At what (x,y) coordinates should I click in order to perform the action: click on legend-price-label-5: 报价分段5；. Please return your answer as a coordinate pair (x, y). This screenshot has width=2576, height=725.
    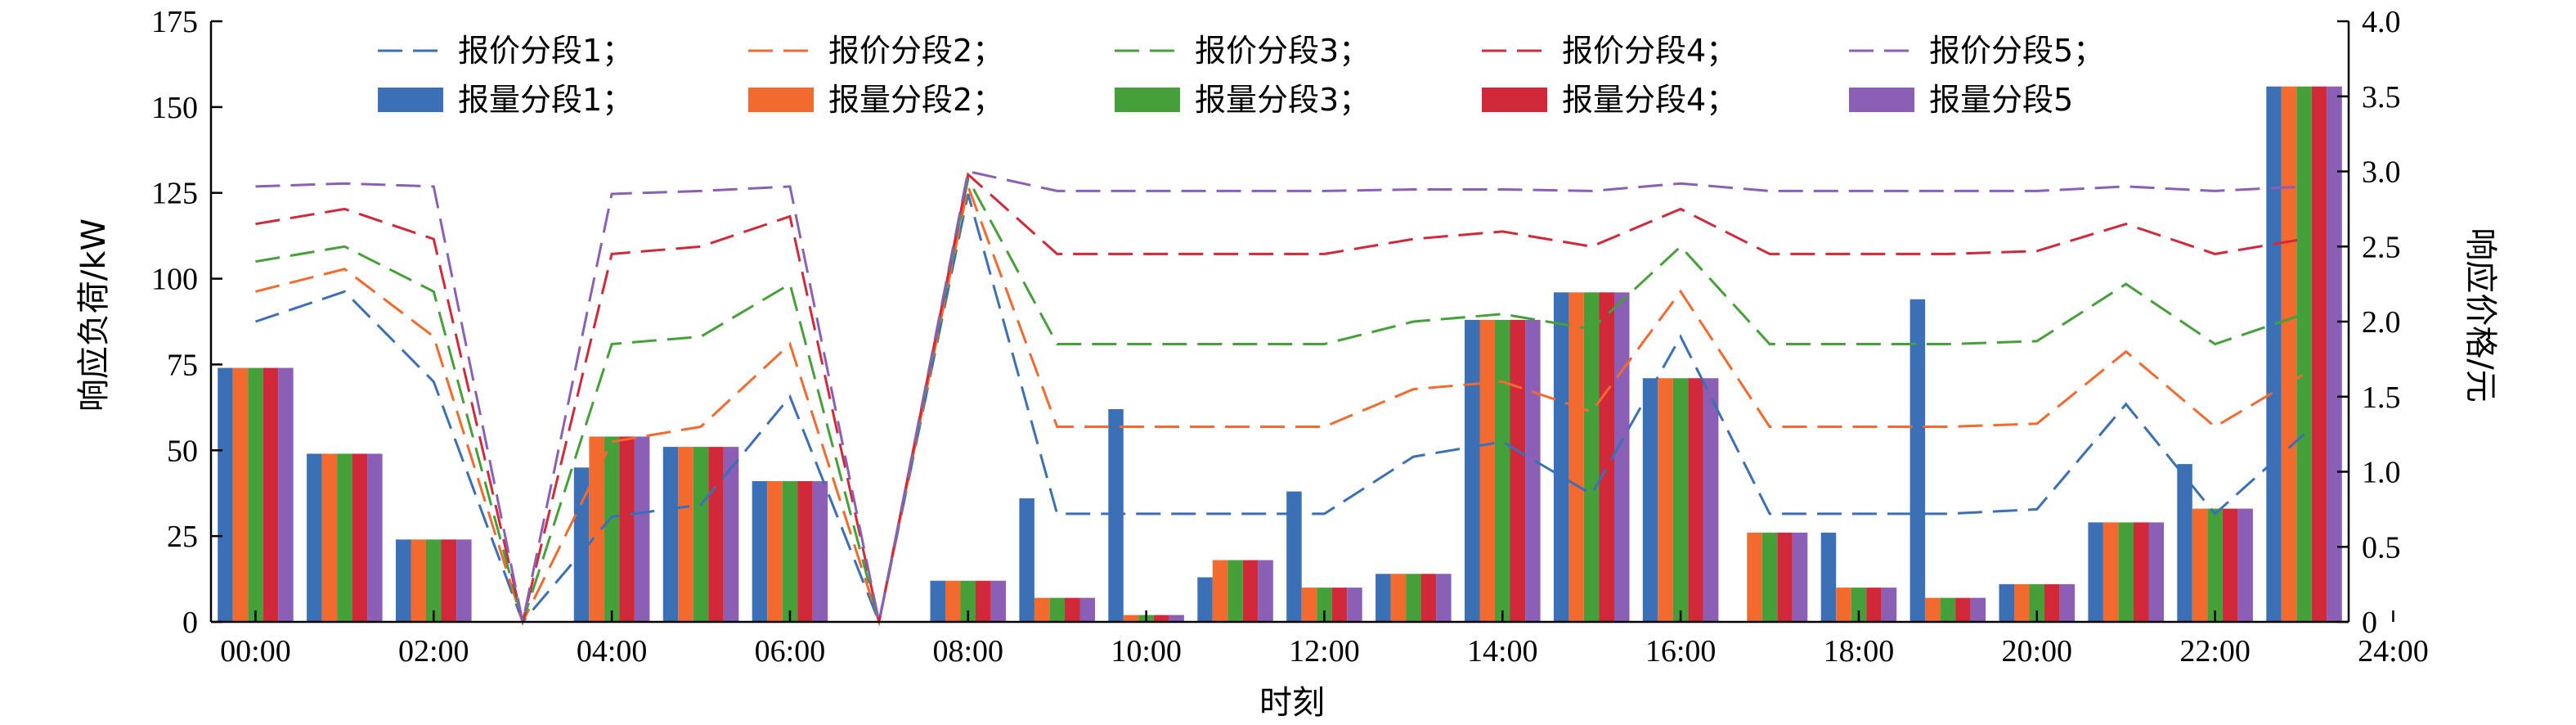
    Looking at the image, I should click on (2016, 51).